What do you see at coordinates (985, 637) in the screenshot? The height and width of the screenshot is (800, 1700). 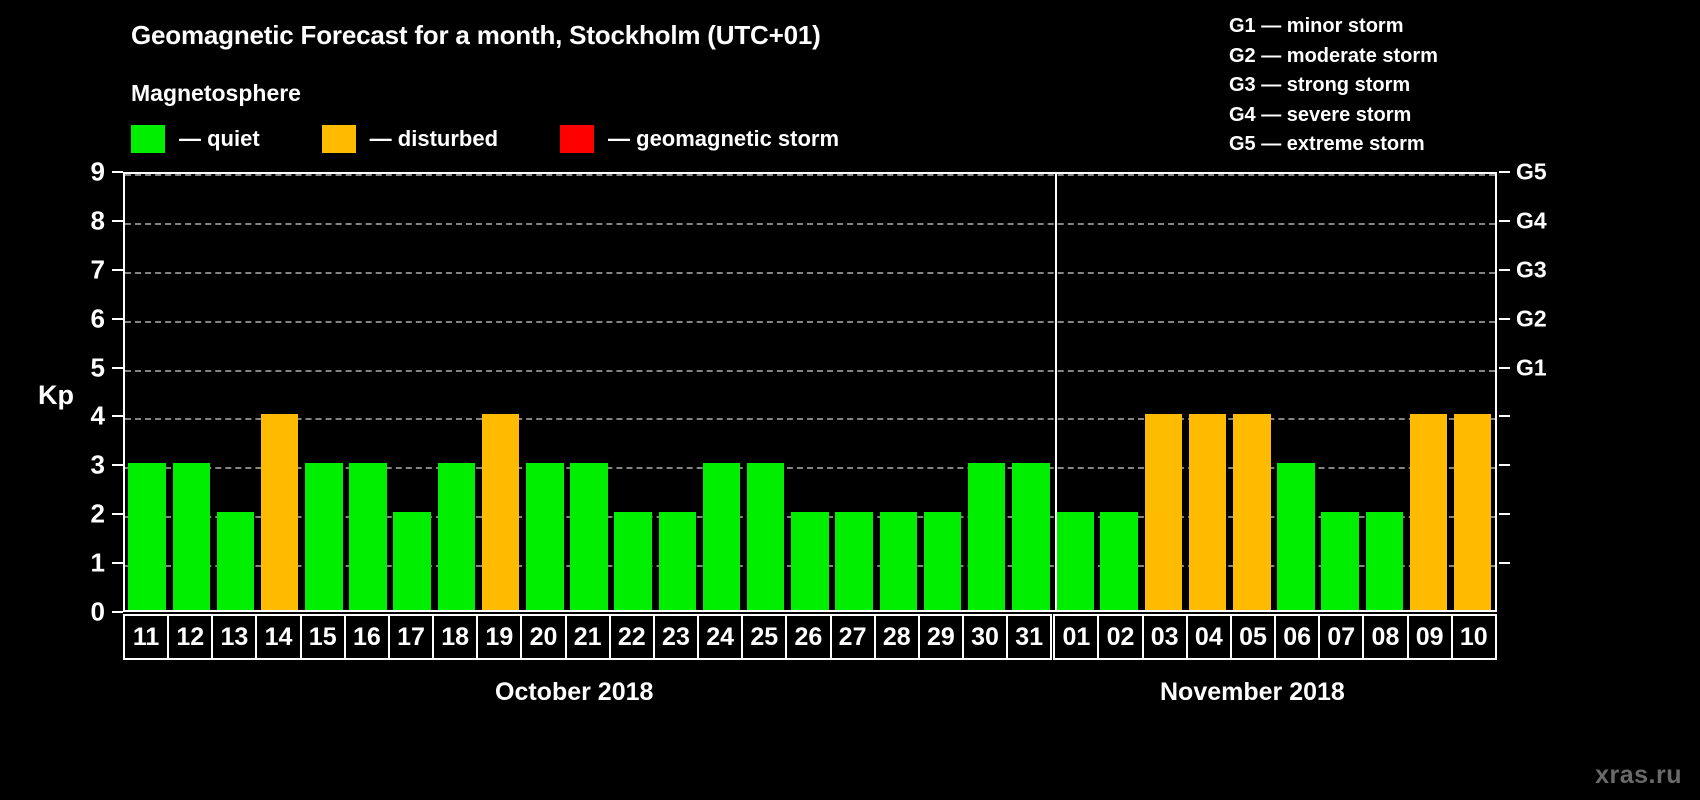 I see `day-label-cell: 30` at bounding box center [985, 637].